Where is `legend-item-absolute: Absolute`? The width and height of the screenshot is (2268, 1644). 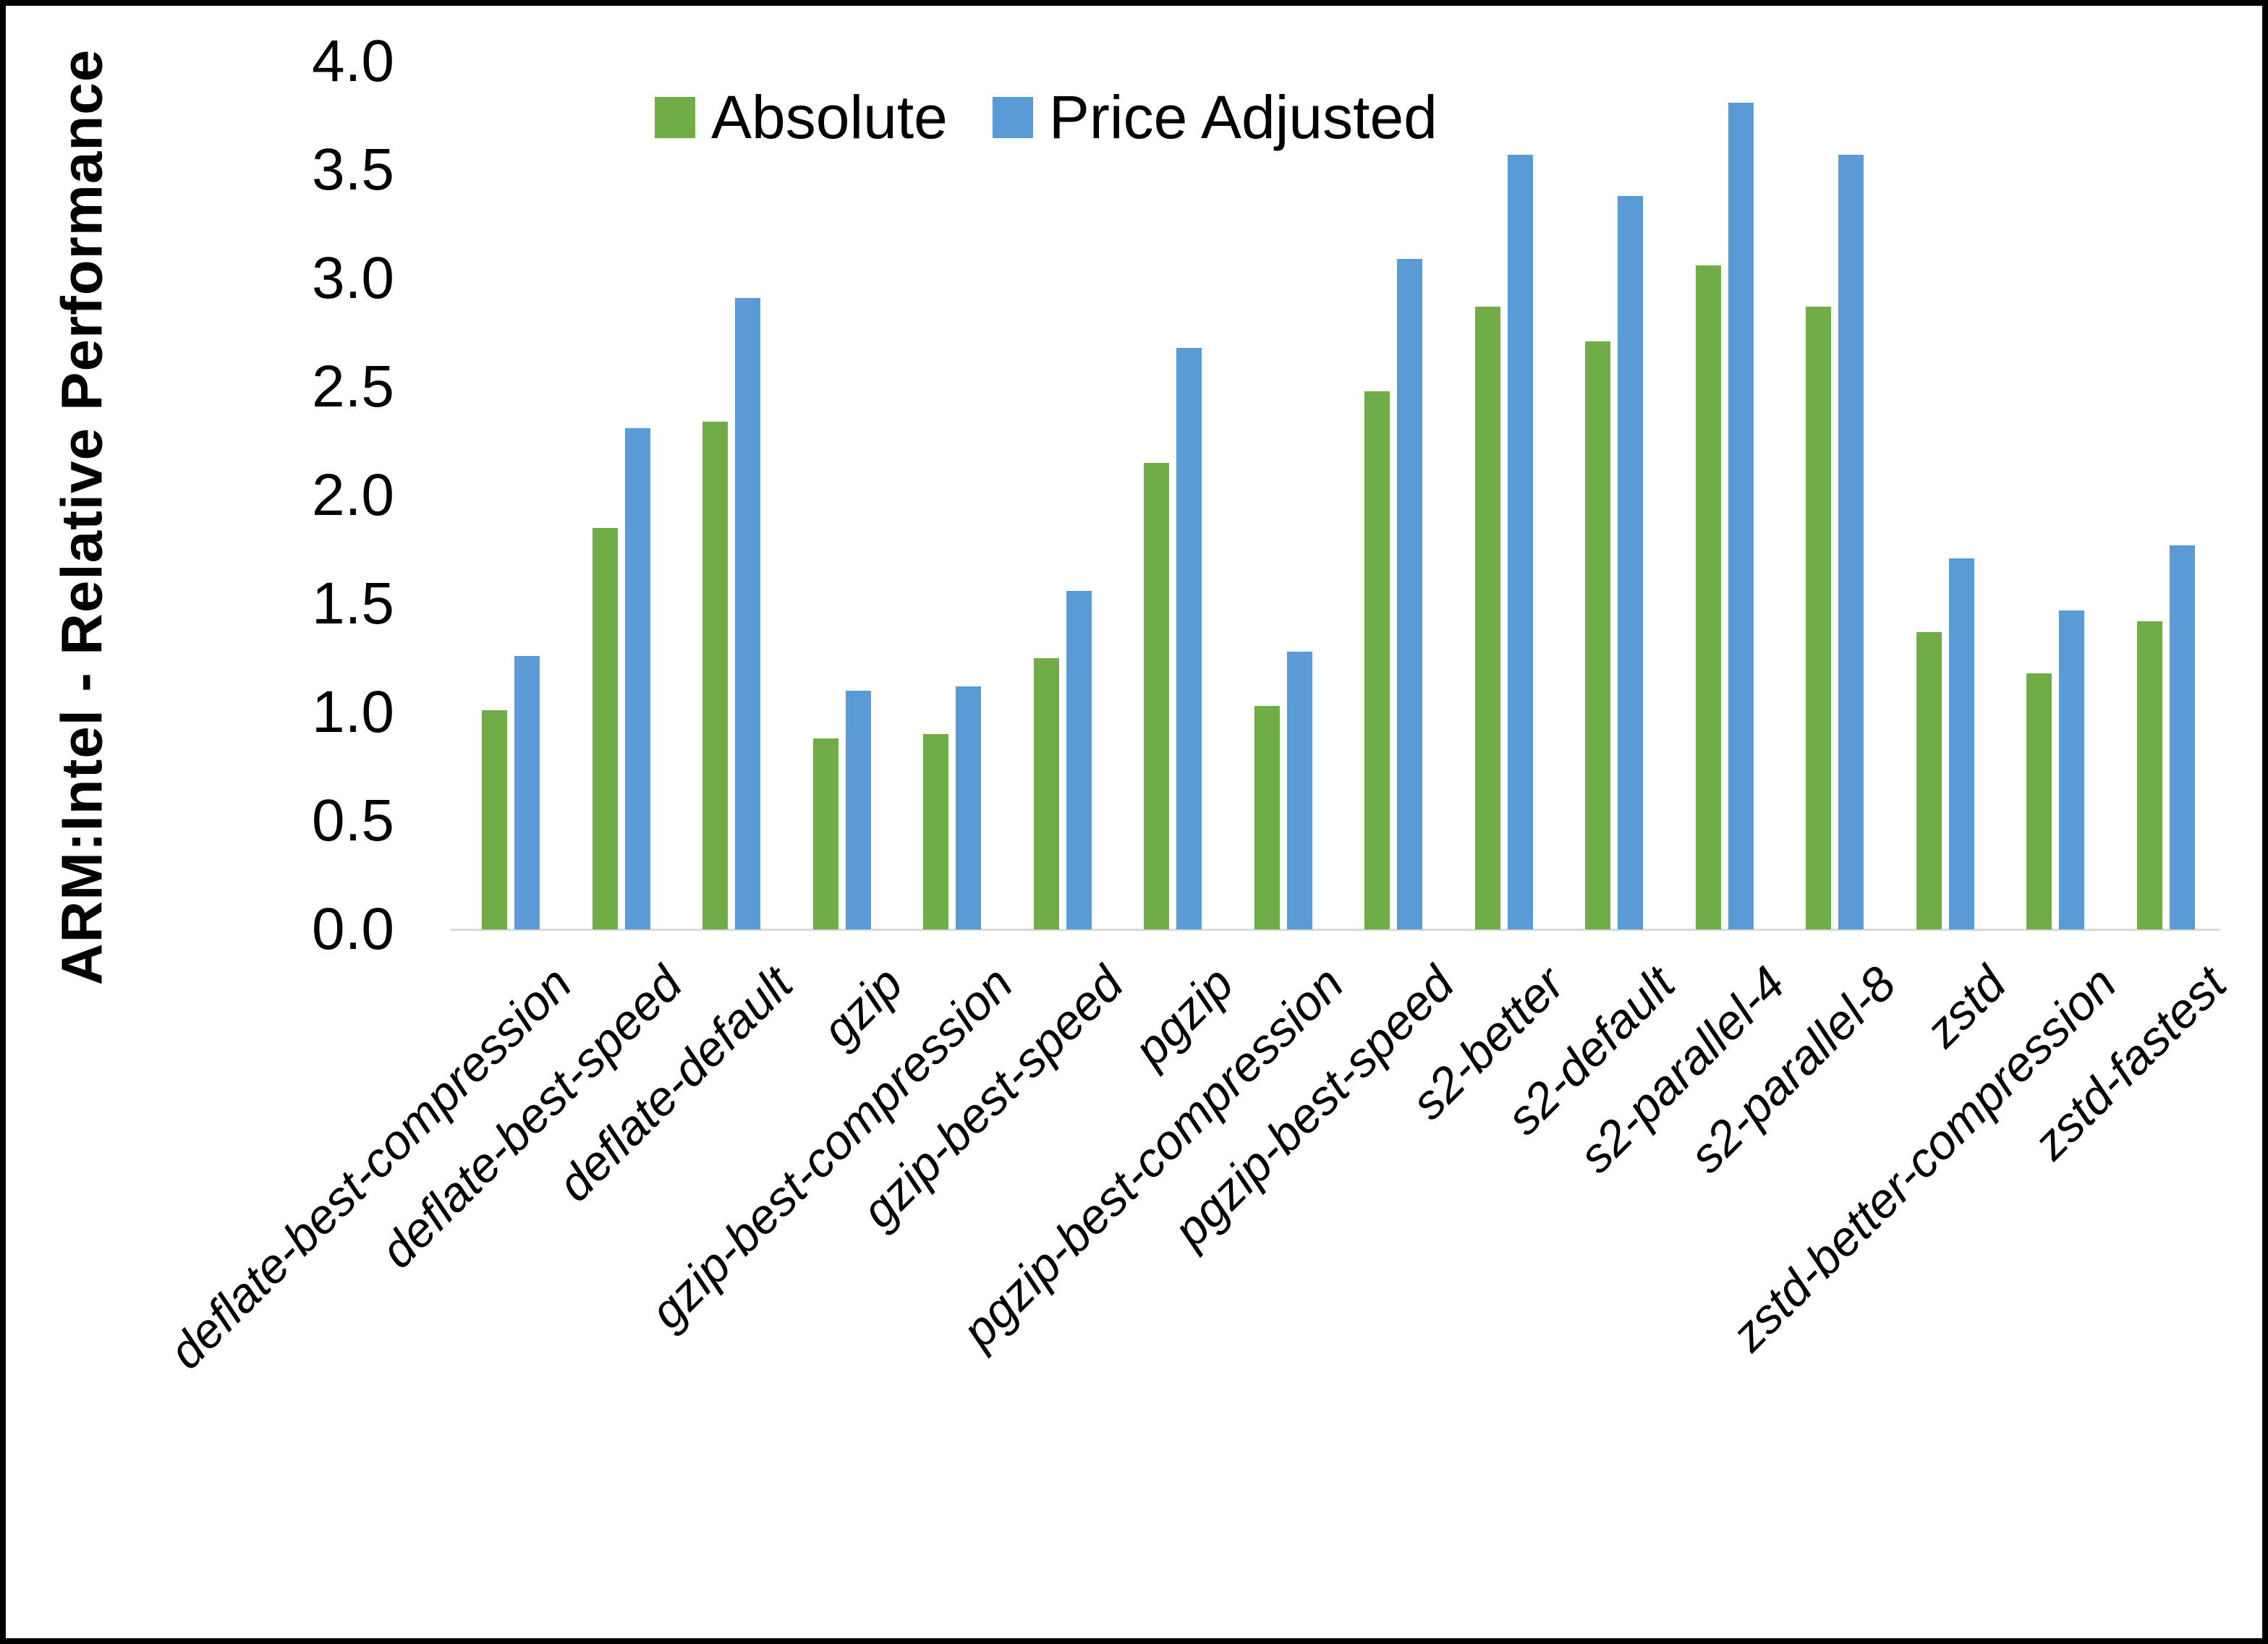
legend-item-absolute: Absolute is located at coordinates (801, 117).